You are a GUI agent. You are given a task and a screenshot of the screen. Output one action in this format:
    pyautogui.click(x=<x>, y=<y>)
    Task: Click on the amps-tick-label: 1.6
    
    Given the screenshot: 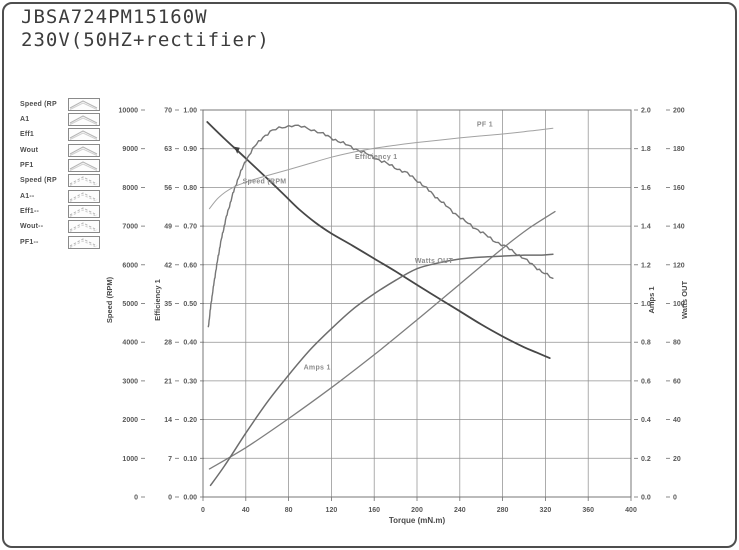 What is the action you would take?
    pyautogui.click(x=646, y=188)
    